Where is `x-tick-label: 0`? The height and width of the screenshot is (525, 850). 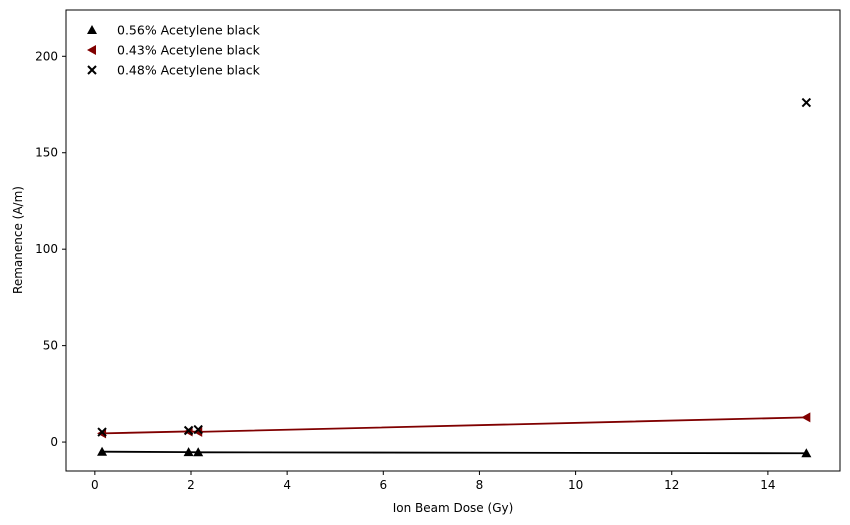
x-tick-label: 0 is located at coordinates (95, 485).